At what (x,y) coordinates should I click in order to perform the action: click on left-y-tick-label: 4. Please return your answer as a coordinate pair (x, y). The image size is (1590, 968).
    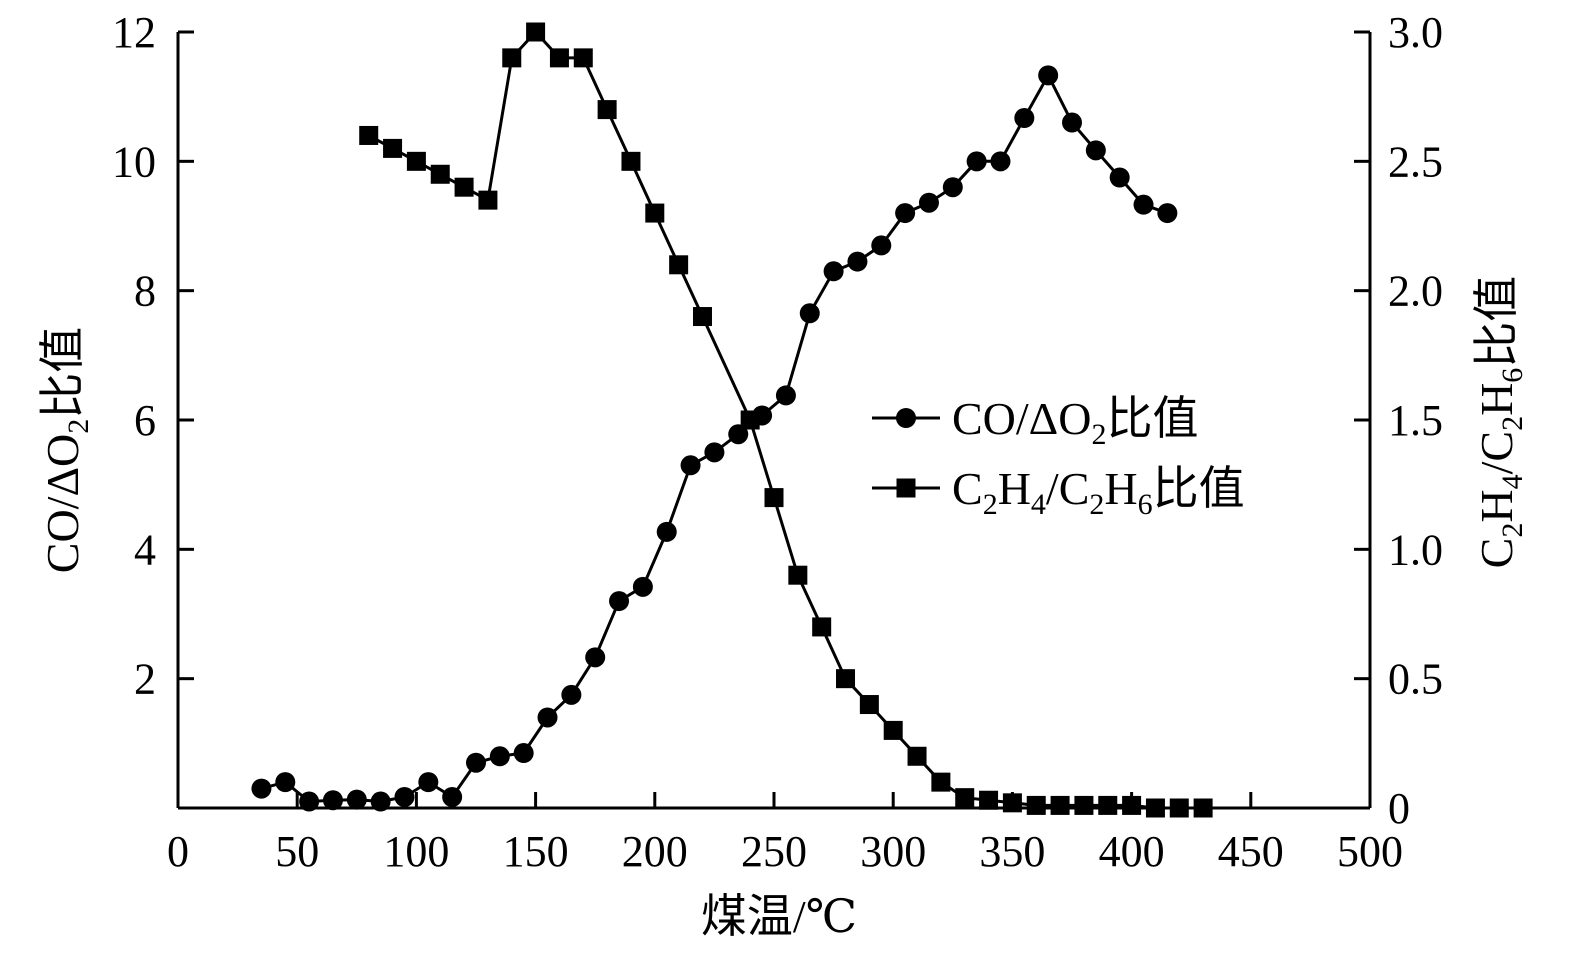
    Looking at the image, I should click on (145, 549).